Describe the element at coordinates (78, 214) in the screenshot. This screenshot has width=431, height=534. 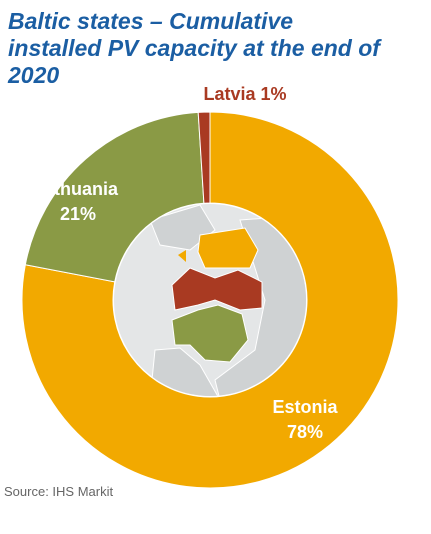
I see `value-label: 21%` at that location.